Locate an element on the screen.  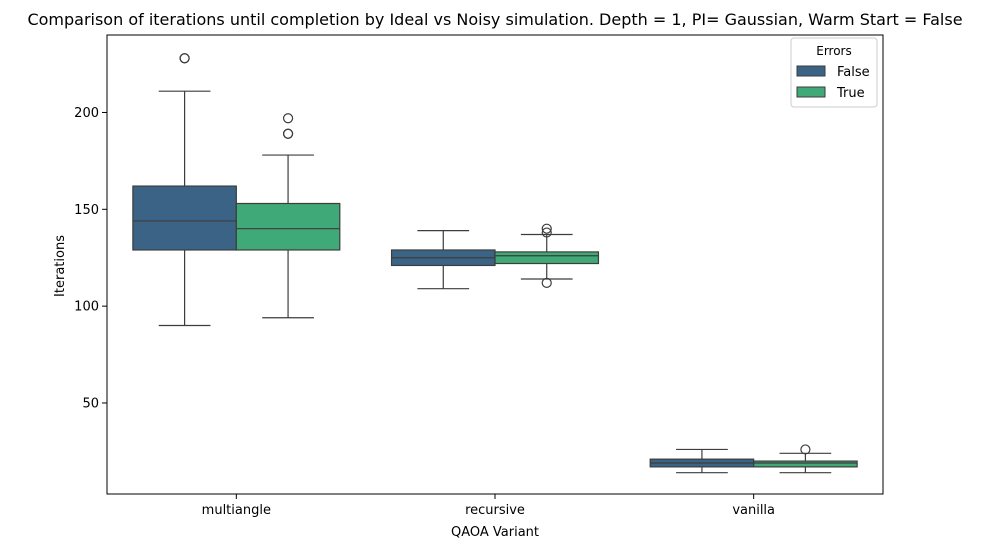
legend-label-false: False is located at coordinates (853, 72).